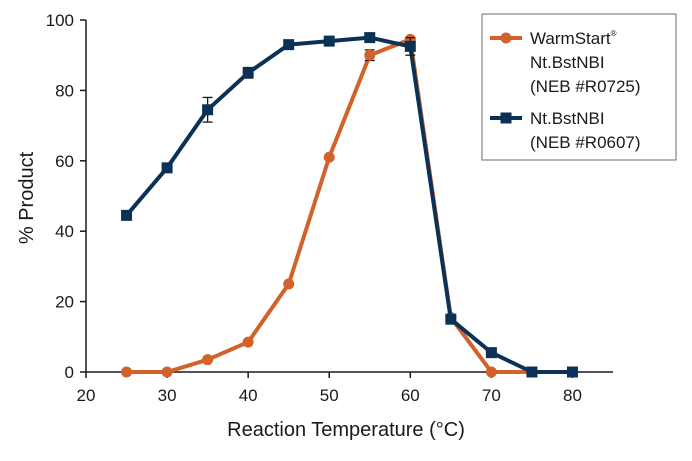 Image resolution: width=692 pixels, height=461 pixels. I want to click on legend-entry-bstnbi: Nt.BstNBI (NEB #R0607), so click(565, 130).